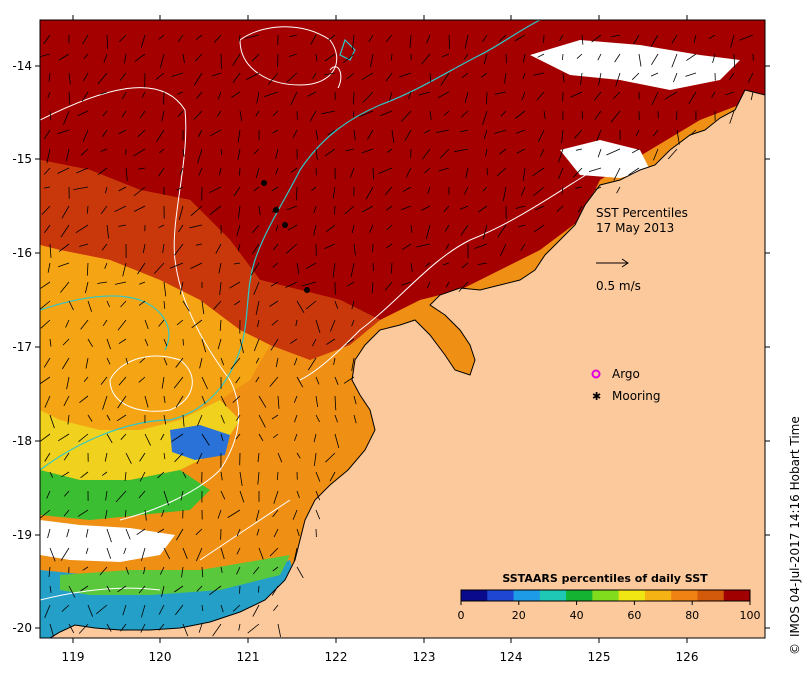  What do you see at coordinates (22, 66) in the screenshot?
I see `y-tick-label: -14` at bounding box center [22, 66].